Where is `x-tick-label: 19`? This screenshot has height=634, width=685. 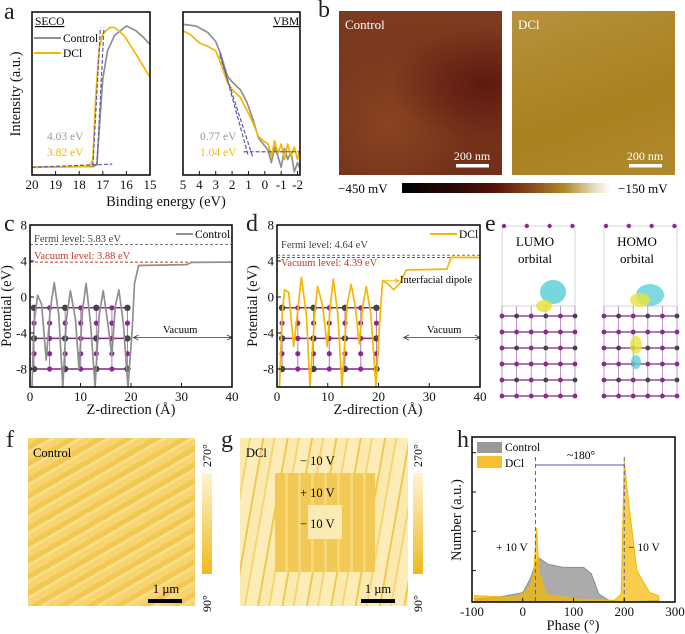
x-tick-label: 19 is located at coordinates (55, 184).